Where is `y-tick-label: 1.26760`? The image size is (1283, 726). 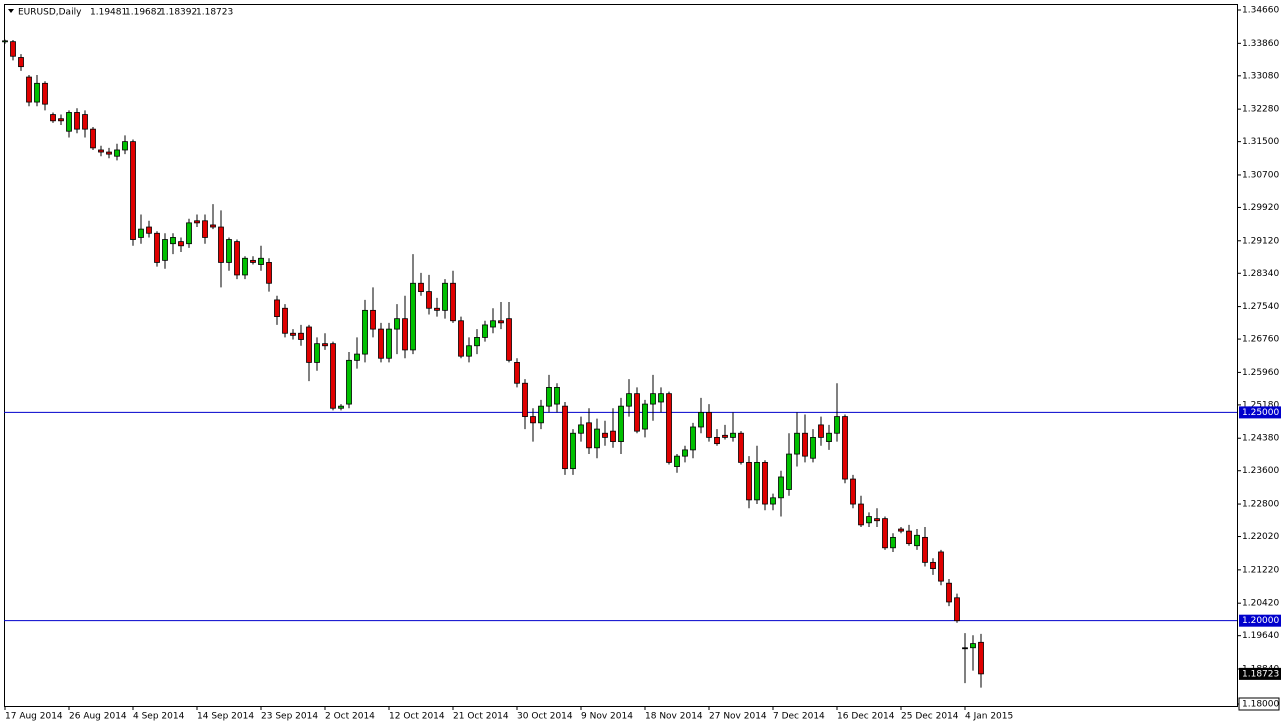 y-tick-label: 1.26760 is located at coordinates (1260, 340).